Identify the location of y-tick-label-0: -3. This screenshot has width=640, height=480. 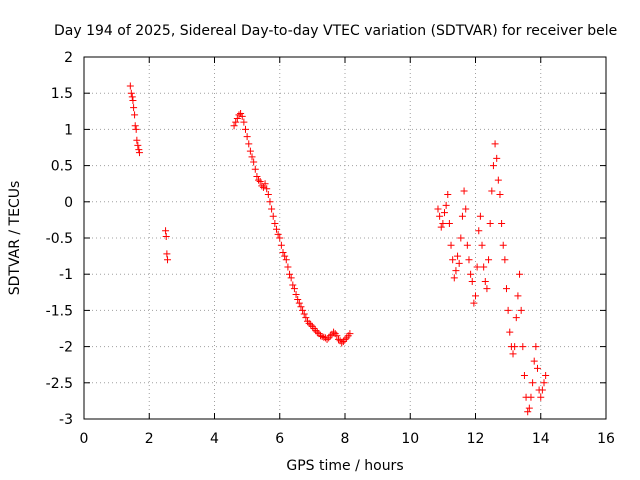
(66, 420).